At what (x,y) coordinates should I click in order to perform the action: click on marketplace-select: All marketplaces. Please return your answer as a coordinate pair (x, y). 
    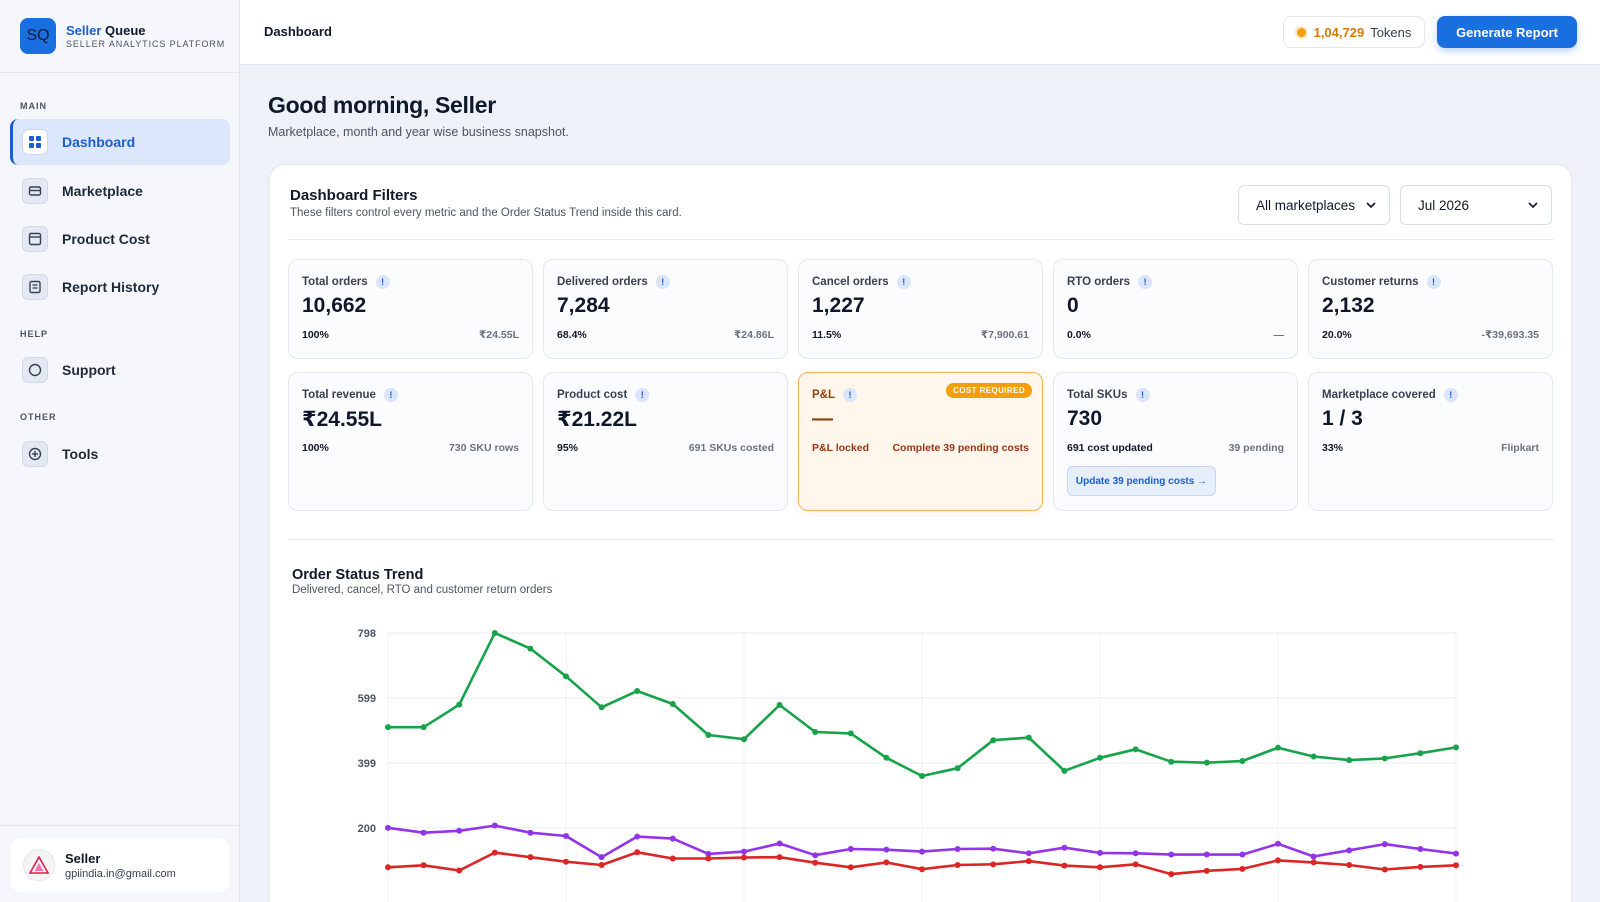
    Looking at the image, I should click on (1314, 205).